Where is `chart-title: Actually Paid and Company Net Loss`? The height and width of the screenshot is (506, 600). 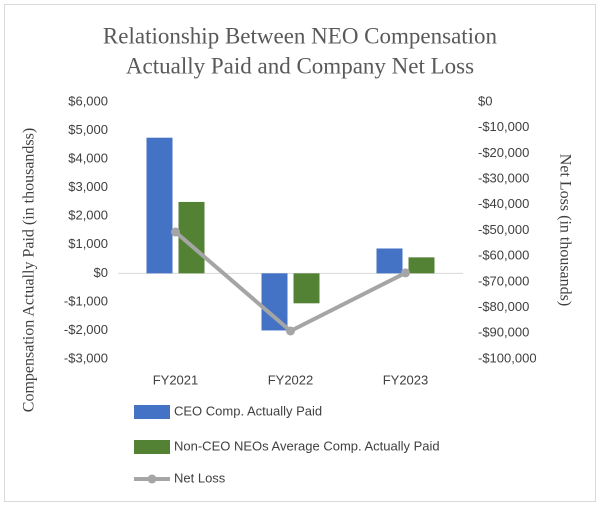 chart-title: Actually Paid and Company Net Loss is located at coordinates (300, 65).